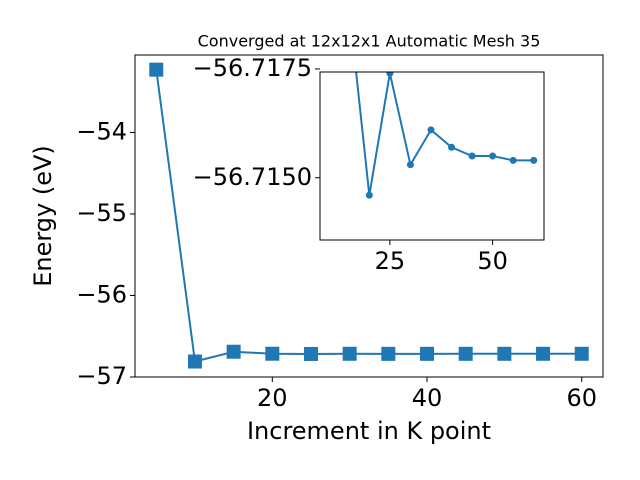 This screenshot has width=640, height=480. I want to click on x-tick-label: 20, so click(272, 398).